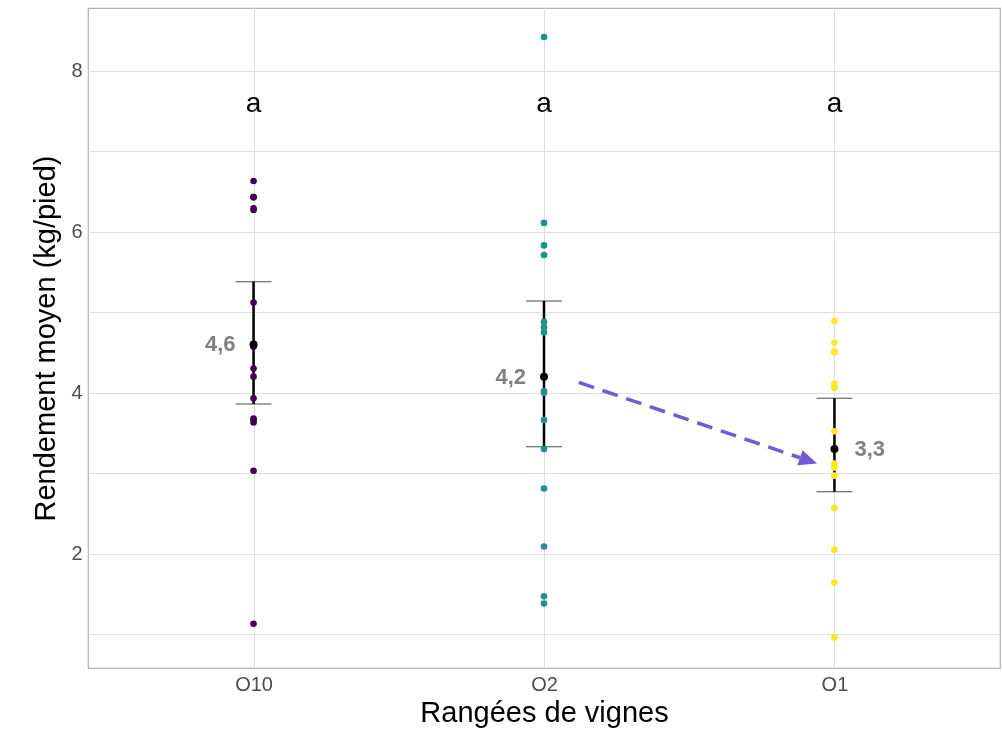 The height and width of the screenshot is (751, 1002). Describe the element at coordinates (510, 376) in the screenshot. I see `data-label: 4,2` at that location.